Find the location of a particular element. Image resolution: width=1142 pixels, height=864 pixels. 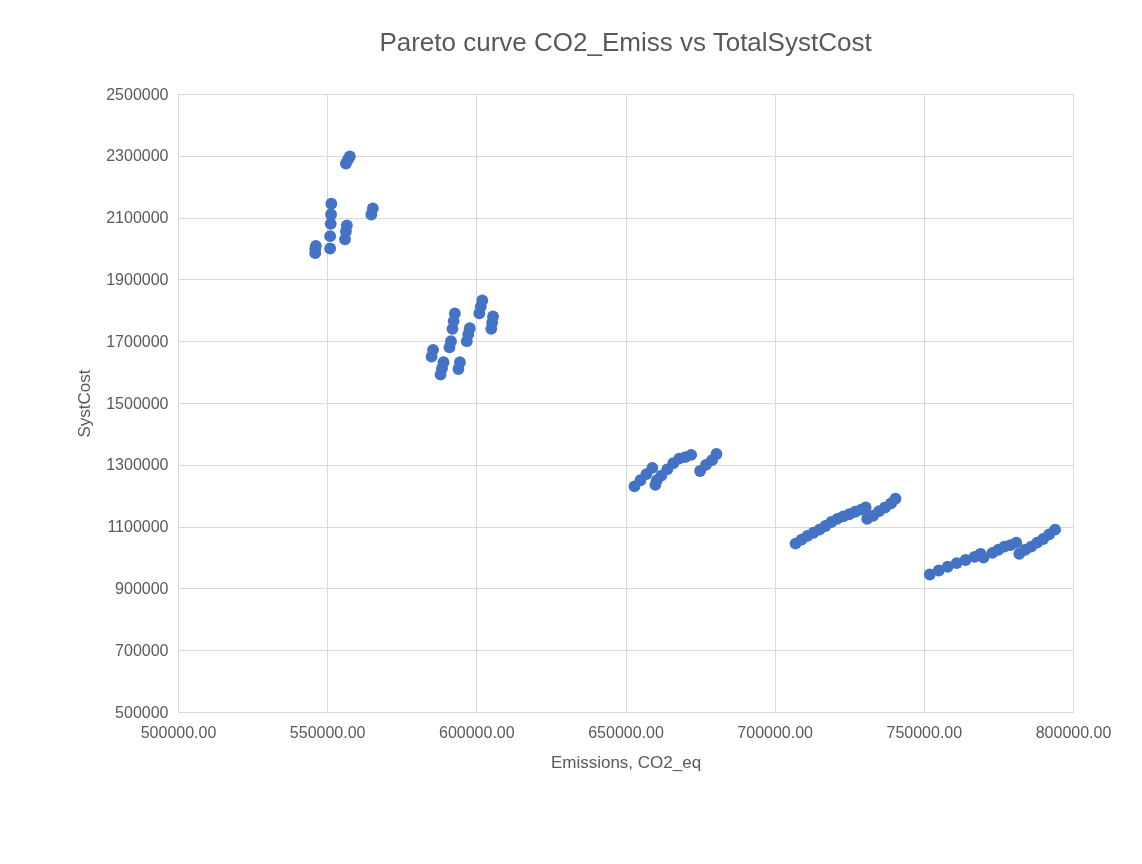

x-tick-label: 700000.00 is located at coordinates (775, 732).